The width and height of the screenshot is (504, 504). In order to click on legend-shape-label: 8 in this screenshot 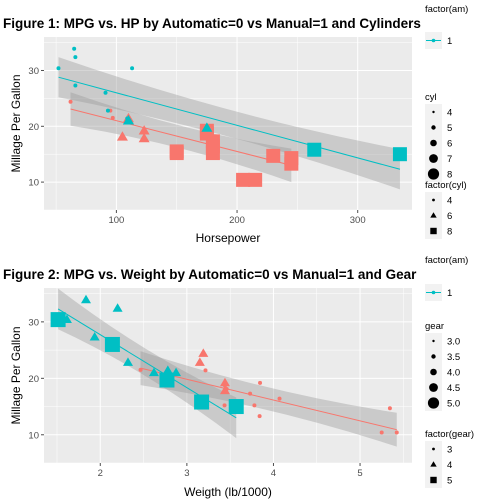, I will do `click(449, 232)`.